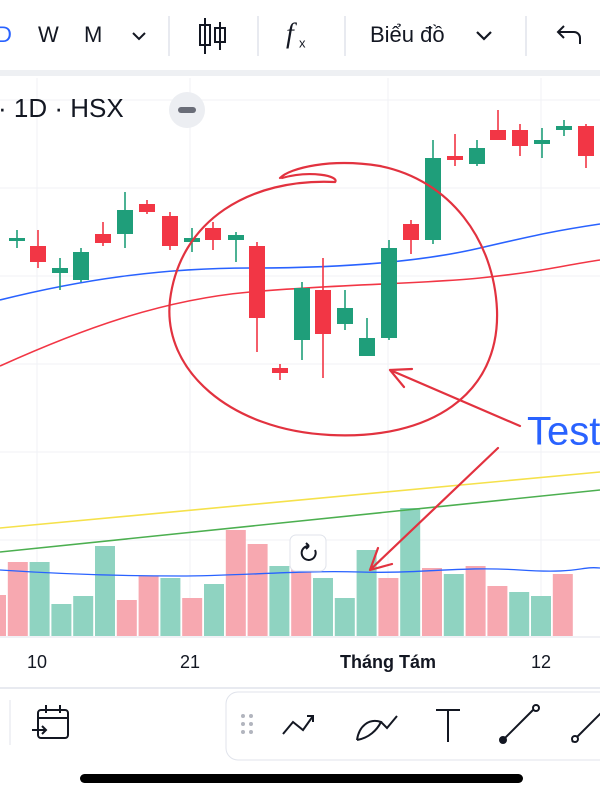 Image resolution: width=600 pixels, height=800 pixels. Describe the element at coordinates (6, 34) in the screenshot. I see `interval-d: D` at that location.